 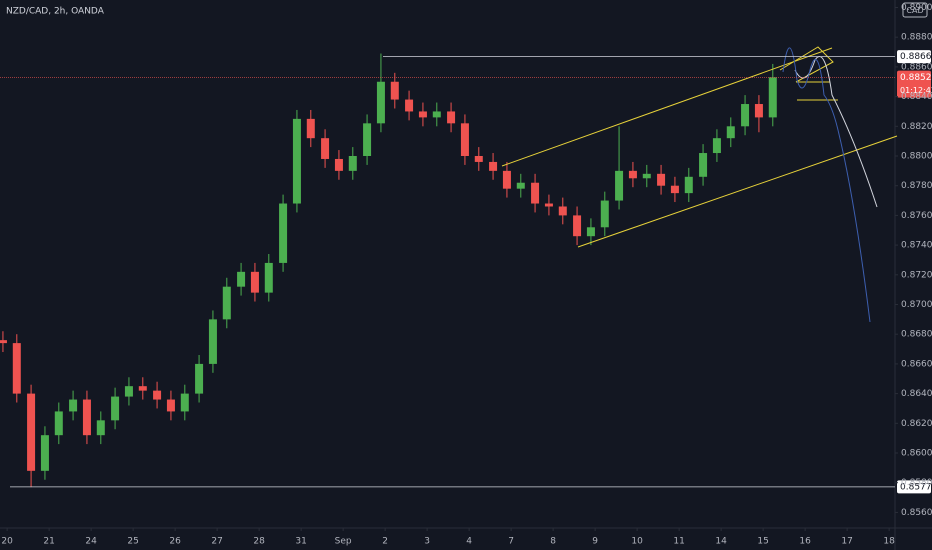 I want to click on currency-badge, so click(x=915, y=10).